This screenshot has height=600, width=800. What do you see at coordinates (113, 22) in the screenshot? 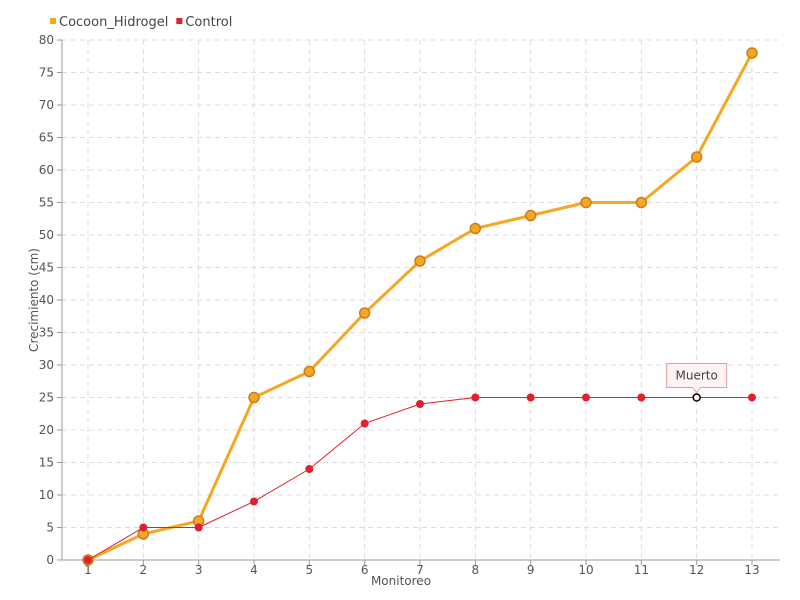
I see `legend-label: Cocoon_Hidrogel` at bounding box center [113, 22].